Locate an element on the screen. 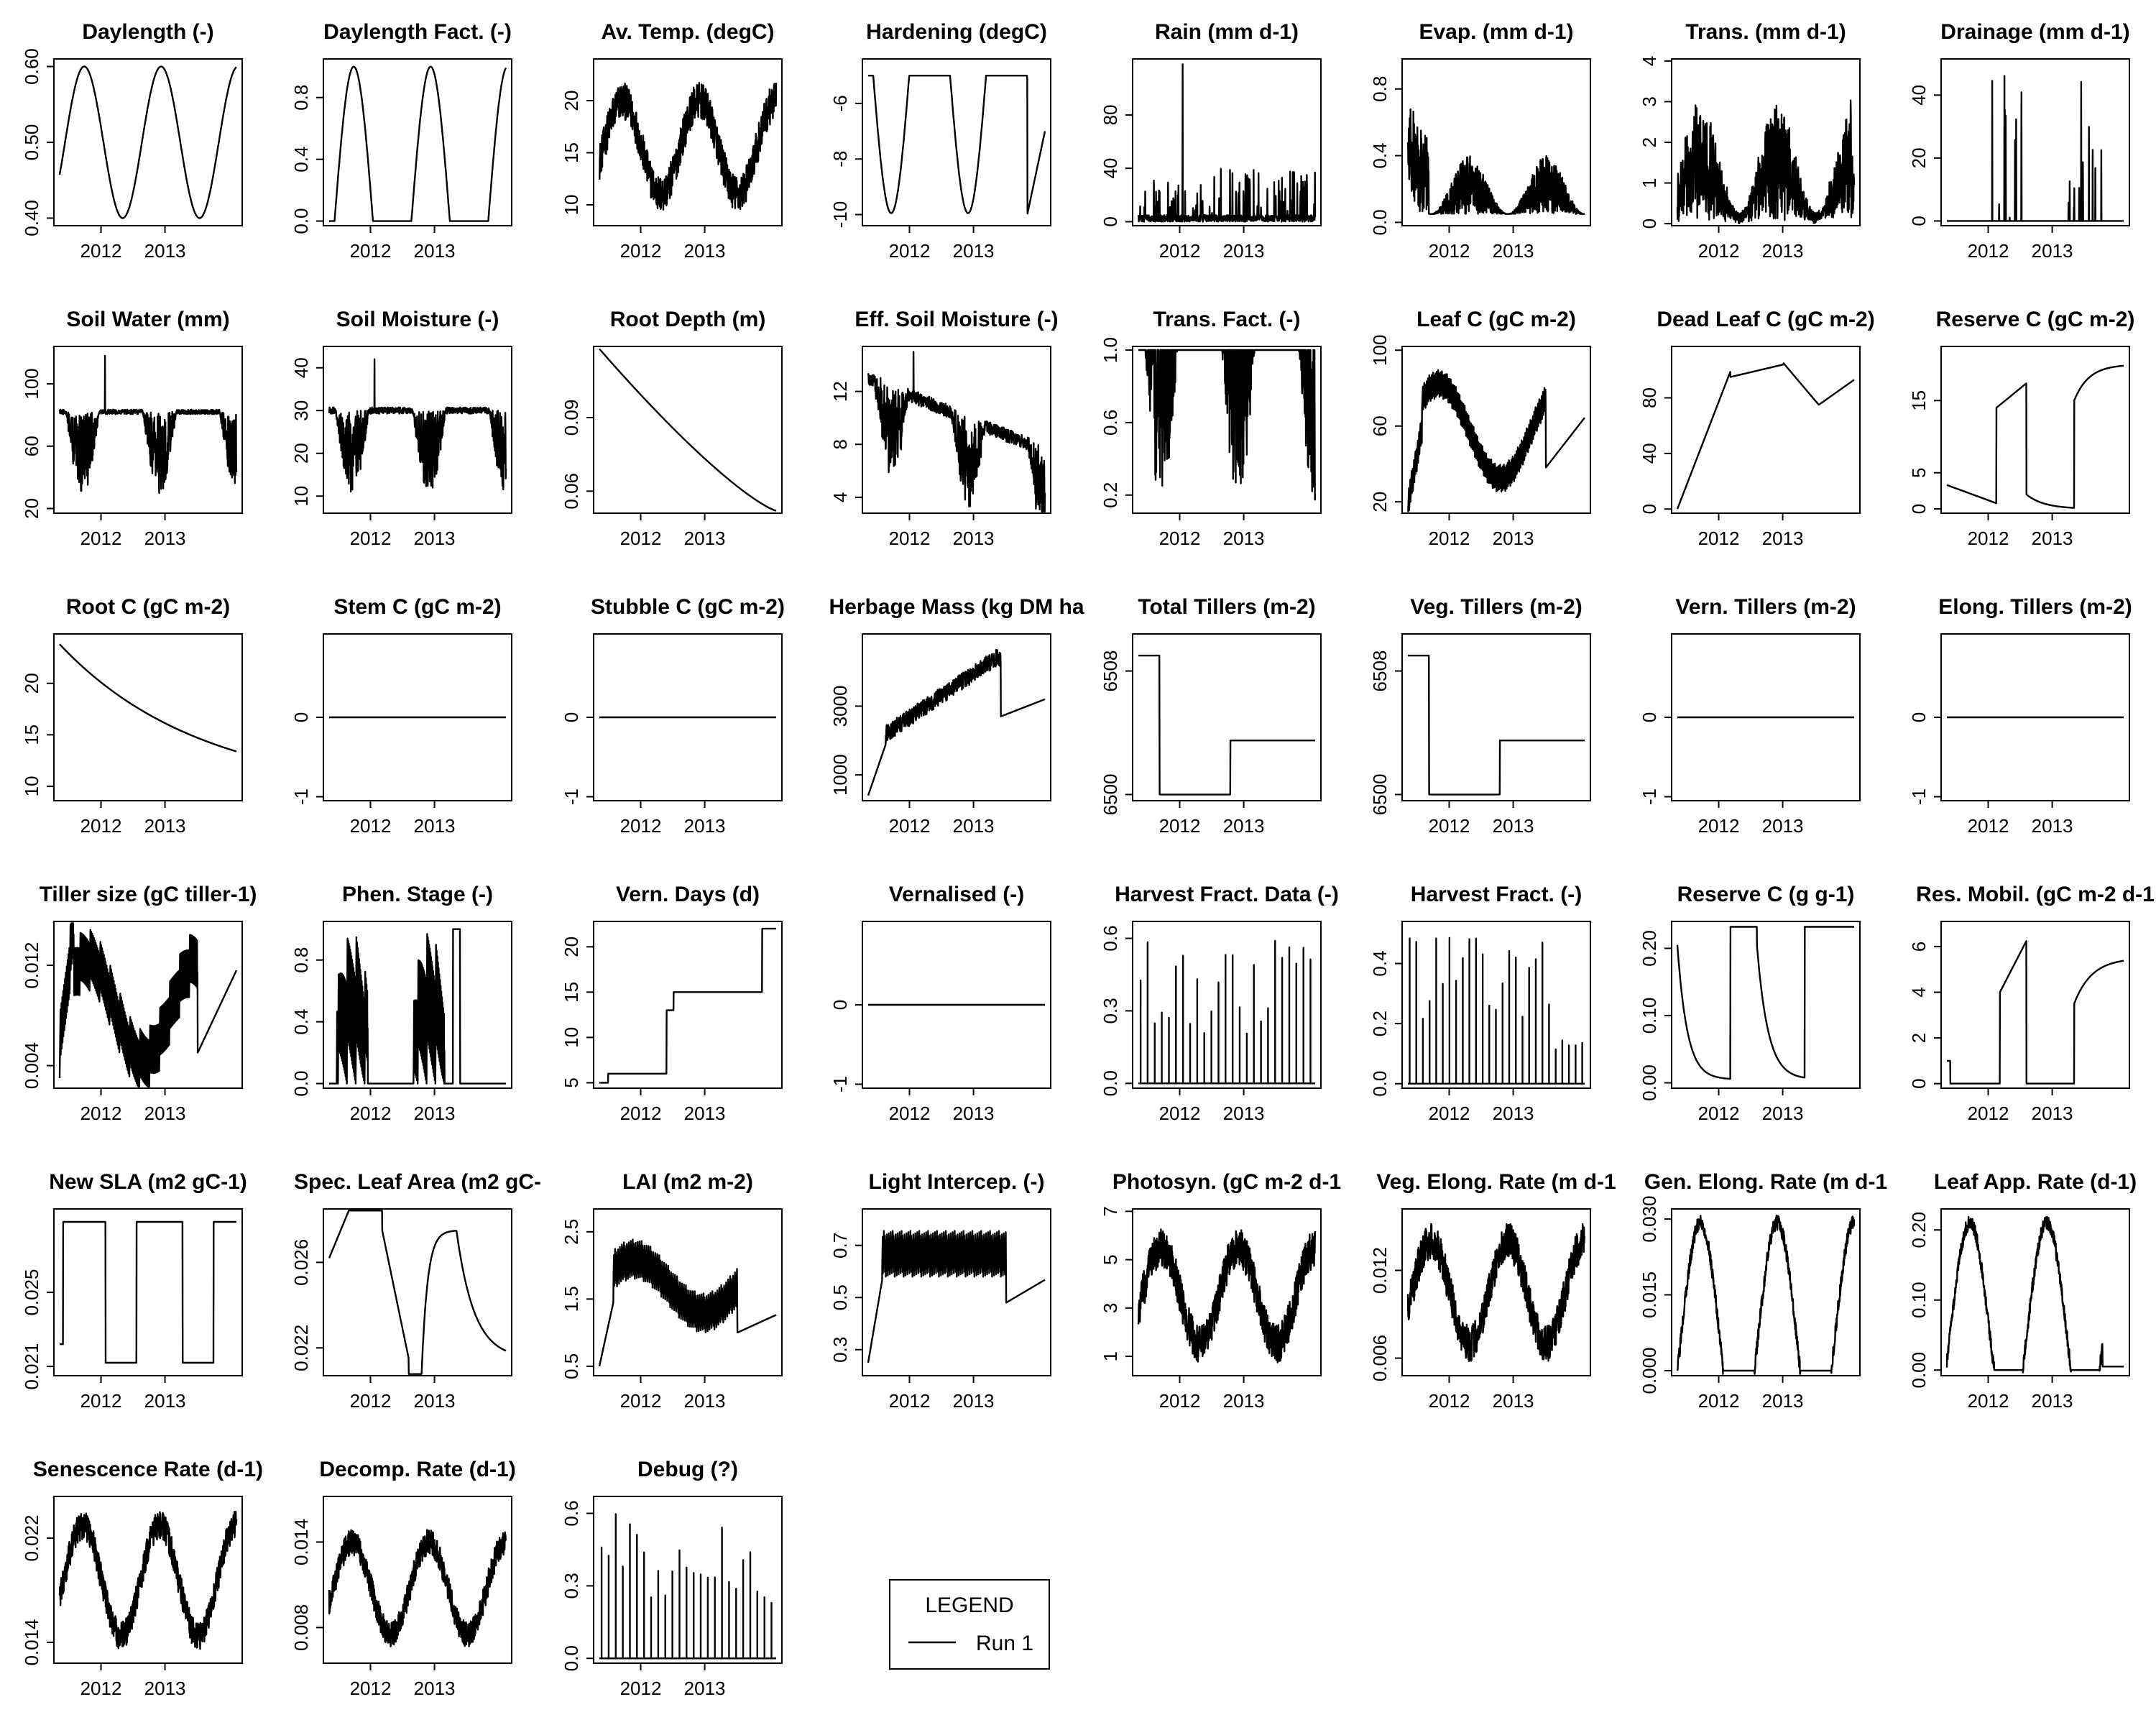 Image resolution: width=2156 pixels, height=1725 pixels. panel-33: New SLA (m2 gC-1) 0.021 0.025 2012 2013 is located at coordinates (134, 1291).